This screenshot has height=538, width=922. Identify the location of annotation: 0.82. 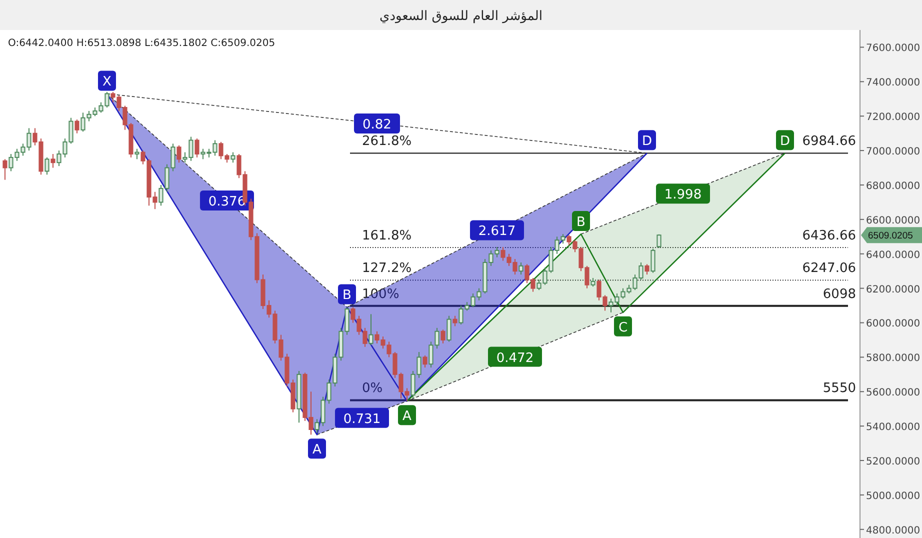
(377, 124).